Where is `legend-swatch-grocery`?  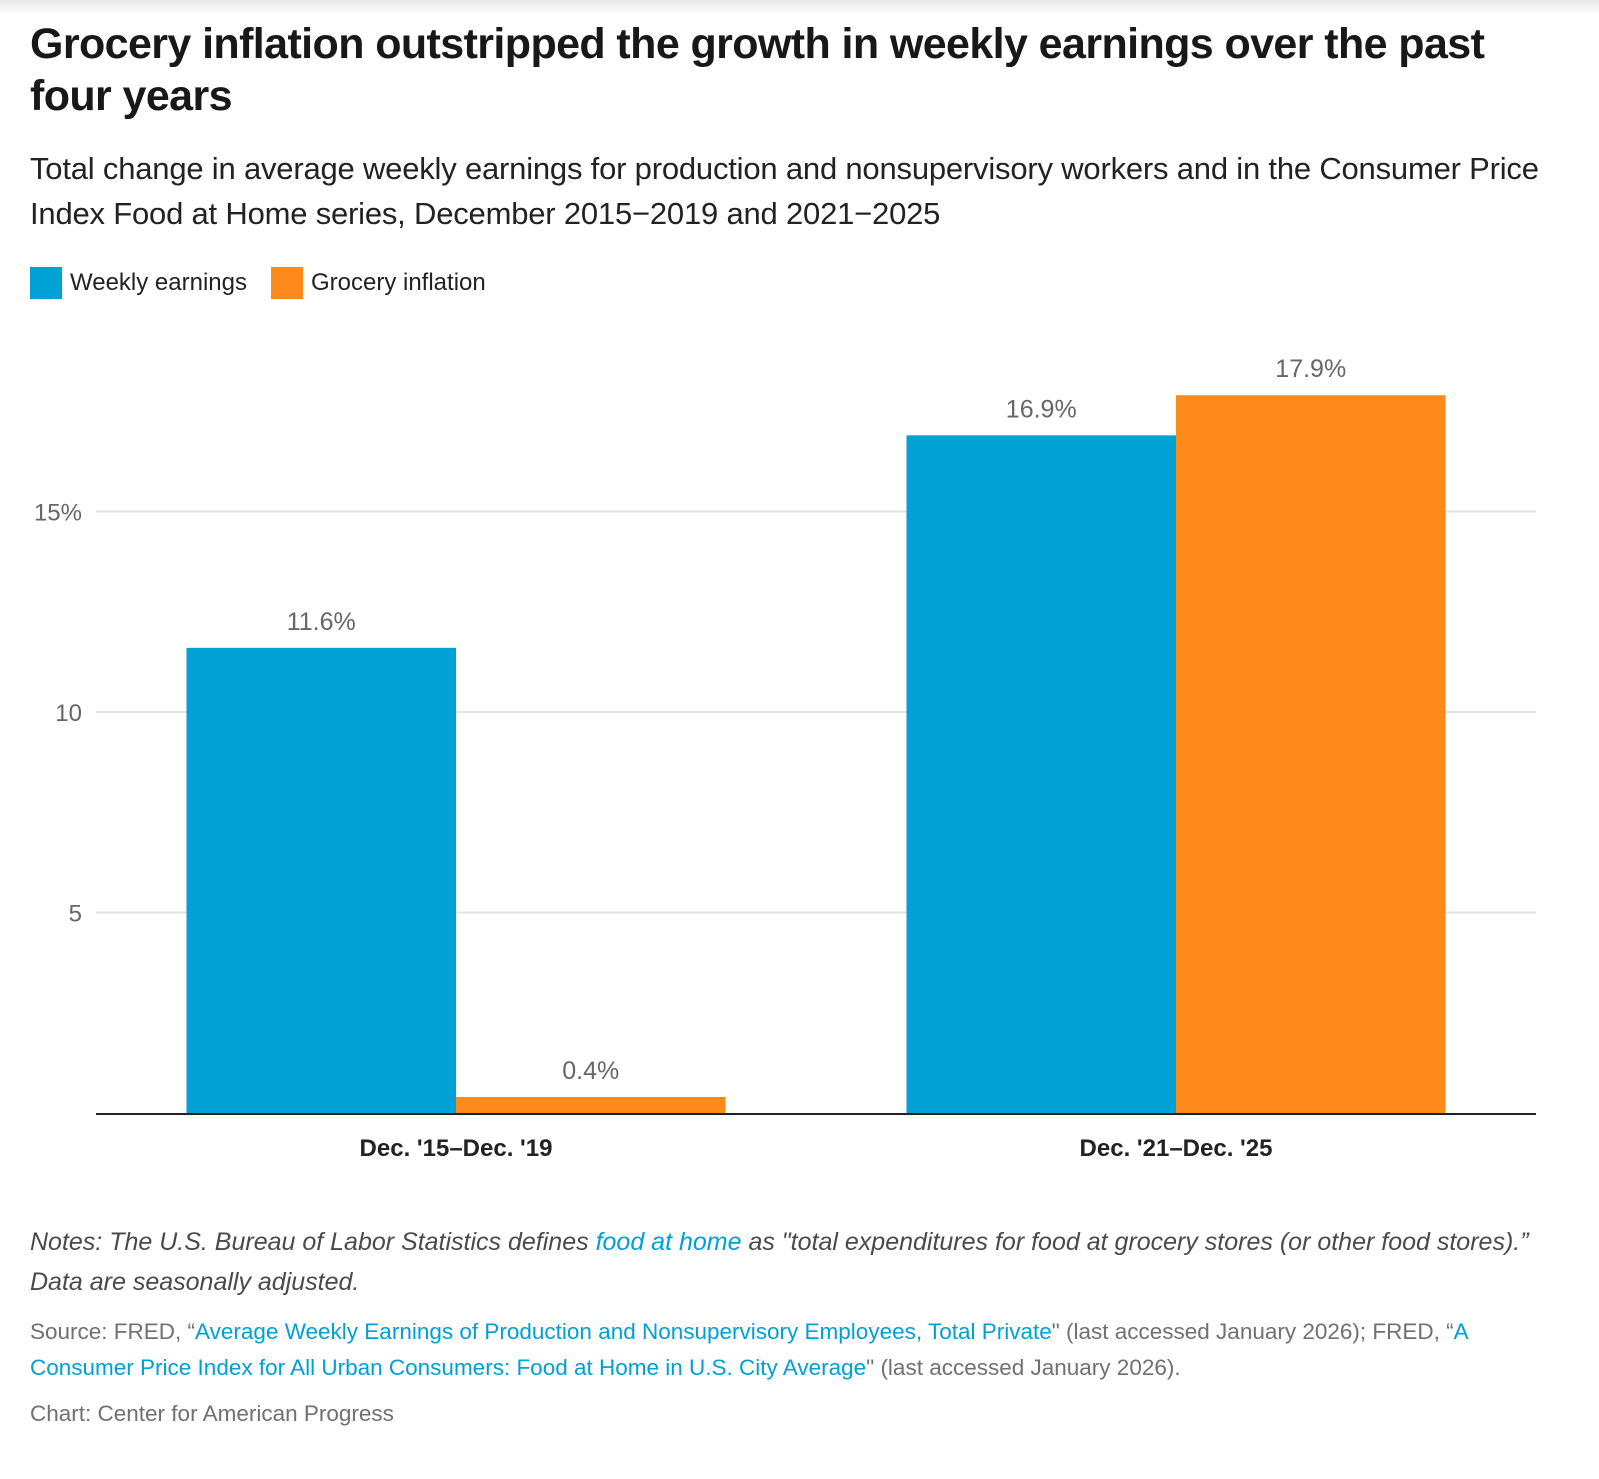
legend-swatch-grocery is located at coordinates (286, 283).